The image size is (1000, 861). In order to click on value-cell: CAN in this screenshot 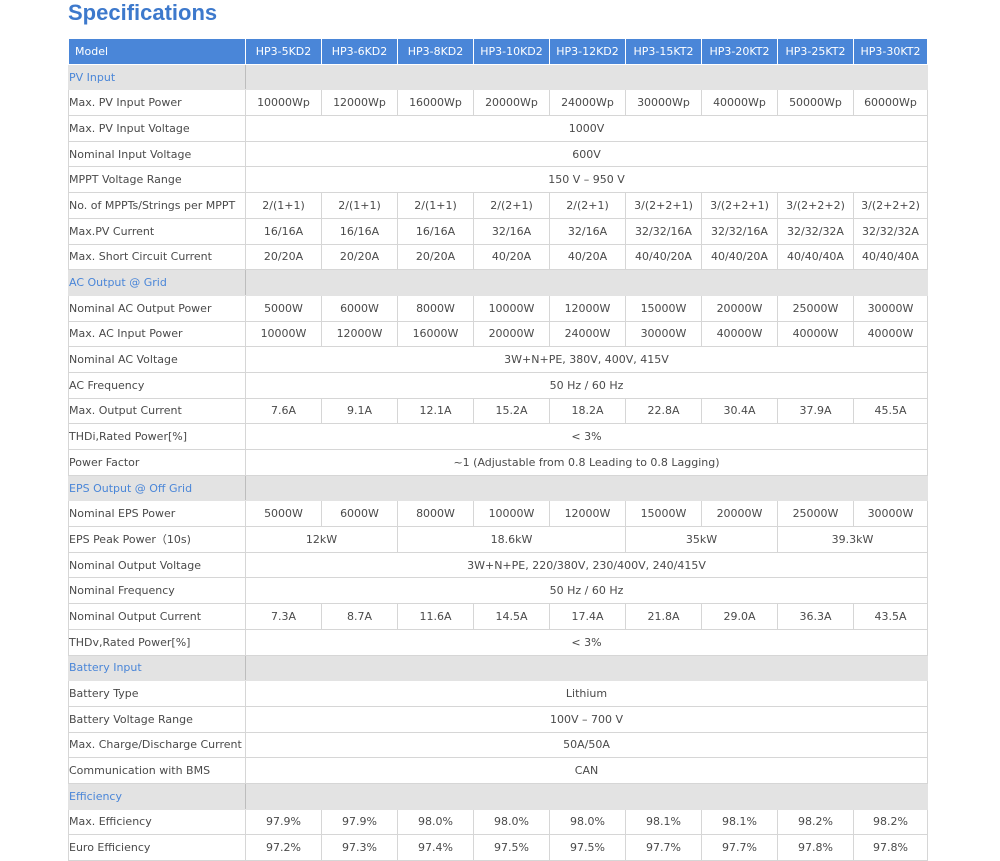, I will do `click(586, 770)`.